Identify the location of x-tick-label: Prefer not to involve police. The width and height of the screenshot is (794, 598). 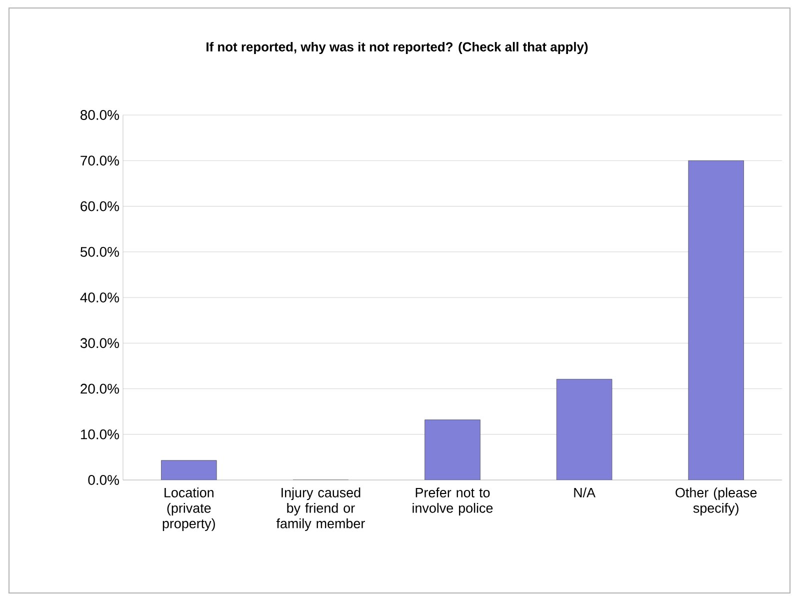
(452, 502).